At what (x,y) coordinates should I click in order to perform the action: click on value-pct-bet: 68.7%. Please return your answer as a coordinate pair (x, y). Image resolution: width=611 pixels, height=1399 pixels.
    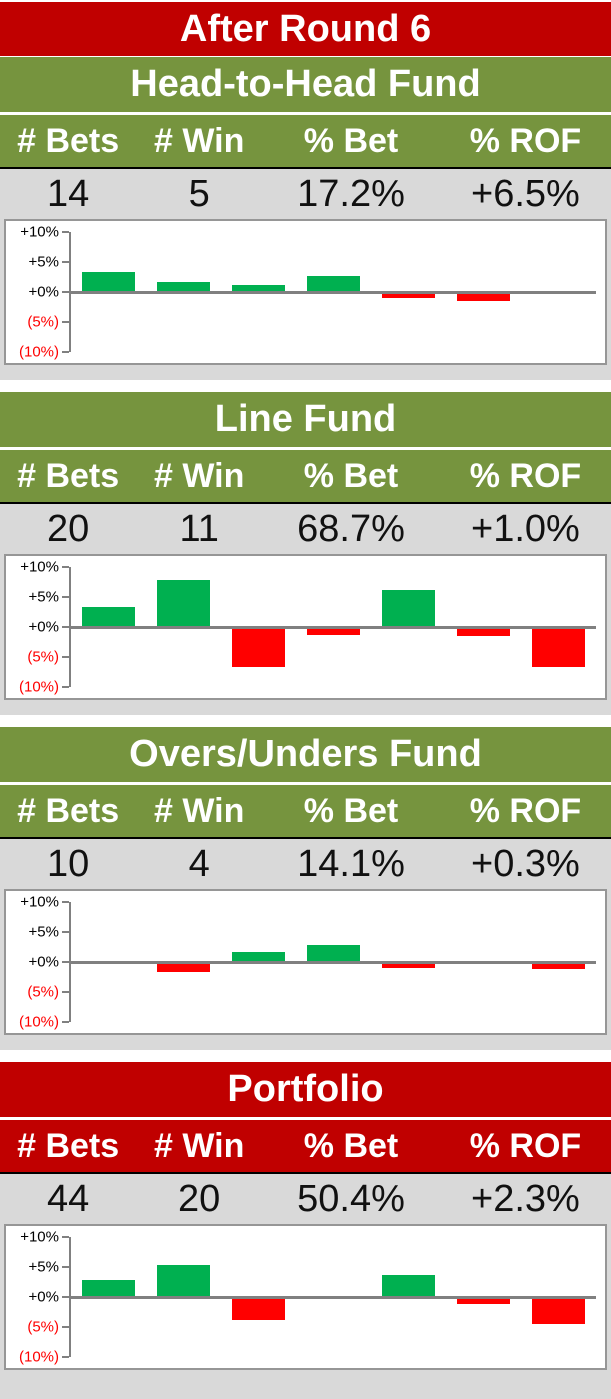
    Looking at the image, I should click on (351, 528).